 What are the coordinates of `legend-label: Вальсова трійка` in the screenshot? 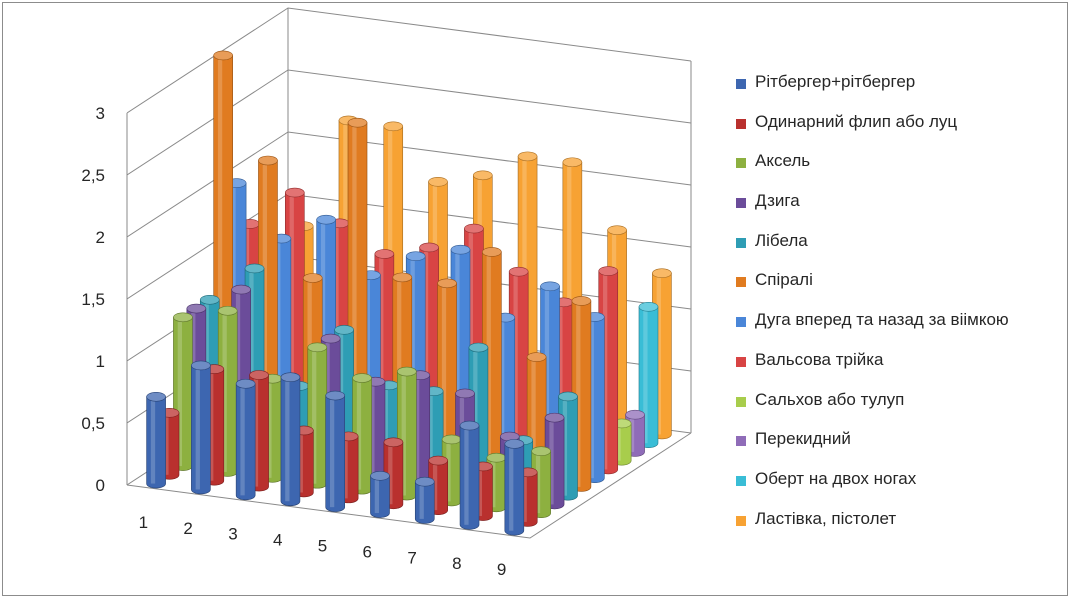 It's located at (819, 359).